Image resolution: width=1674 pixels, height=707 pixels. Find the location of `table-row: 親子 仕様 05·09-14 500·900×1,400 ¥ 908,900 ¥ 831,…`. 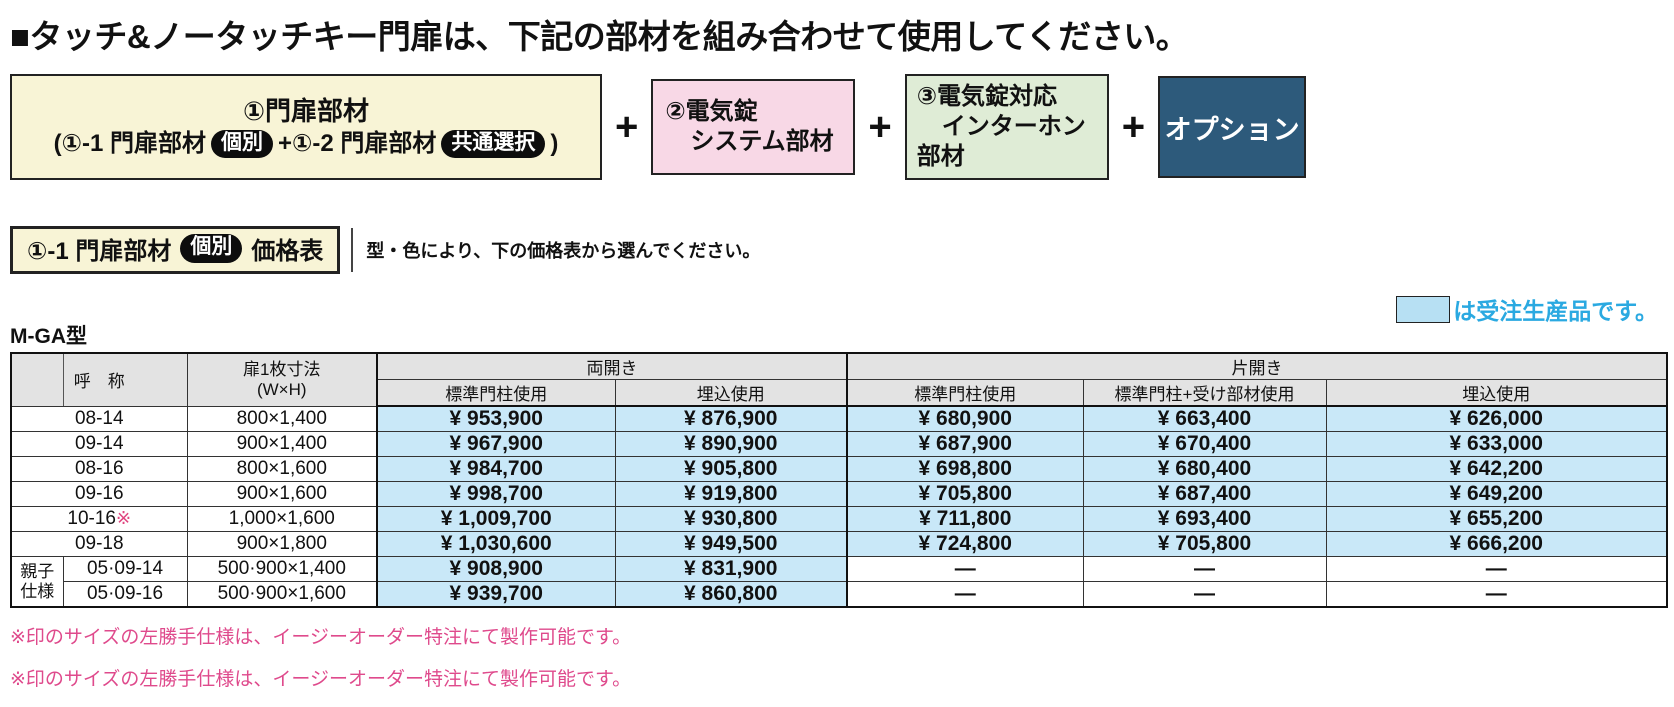

table-row: 親子 仕様 05·09-14 500·900×1,400 ¥ 908,900 ¥ 831,… is located at coordinates (839, 582).